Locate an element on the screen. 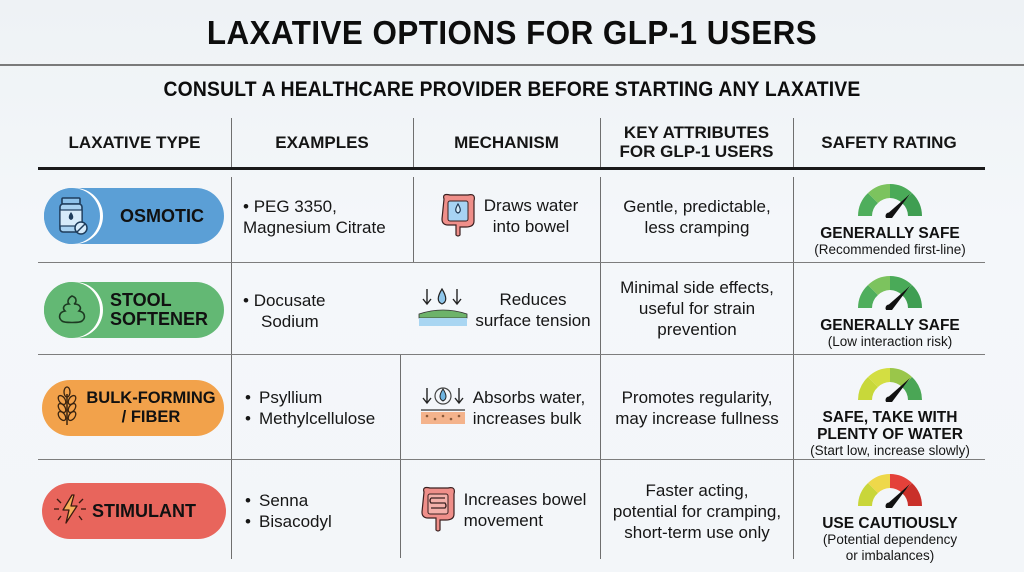 This screenshot has height=572, width=1024. type-badge-osmotic: OSMOTIC is located at coordinates (134, 216).